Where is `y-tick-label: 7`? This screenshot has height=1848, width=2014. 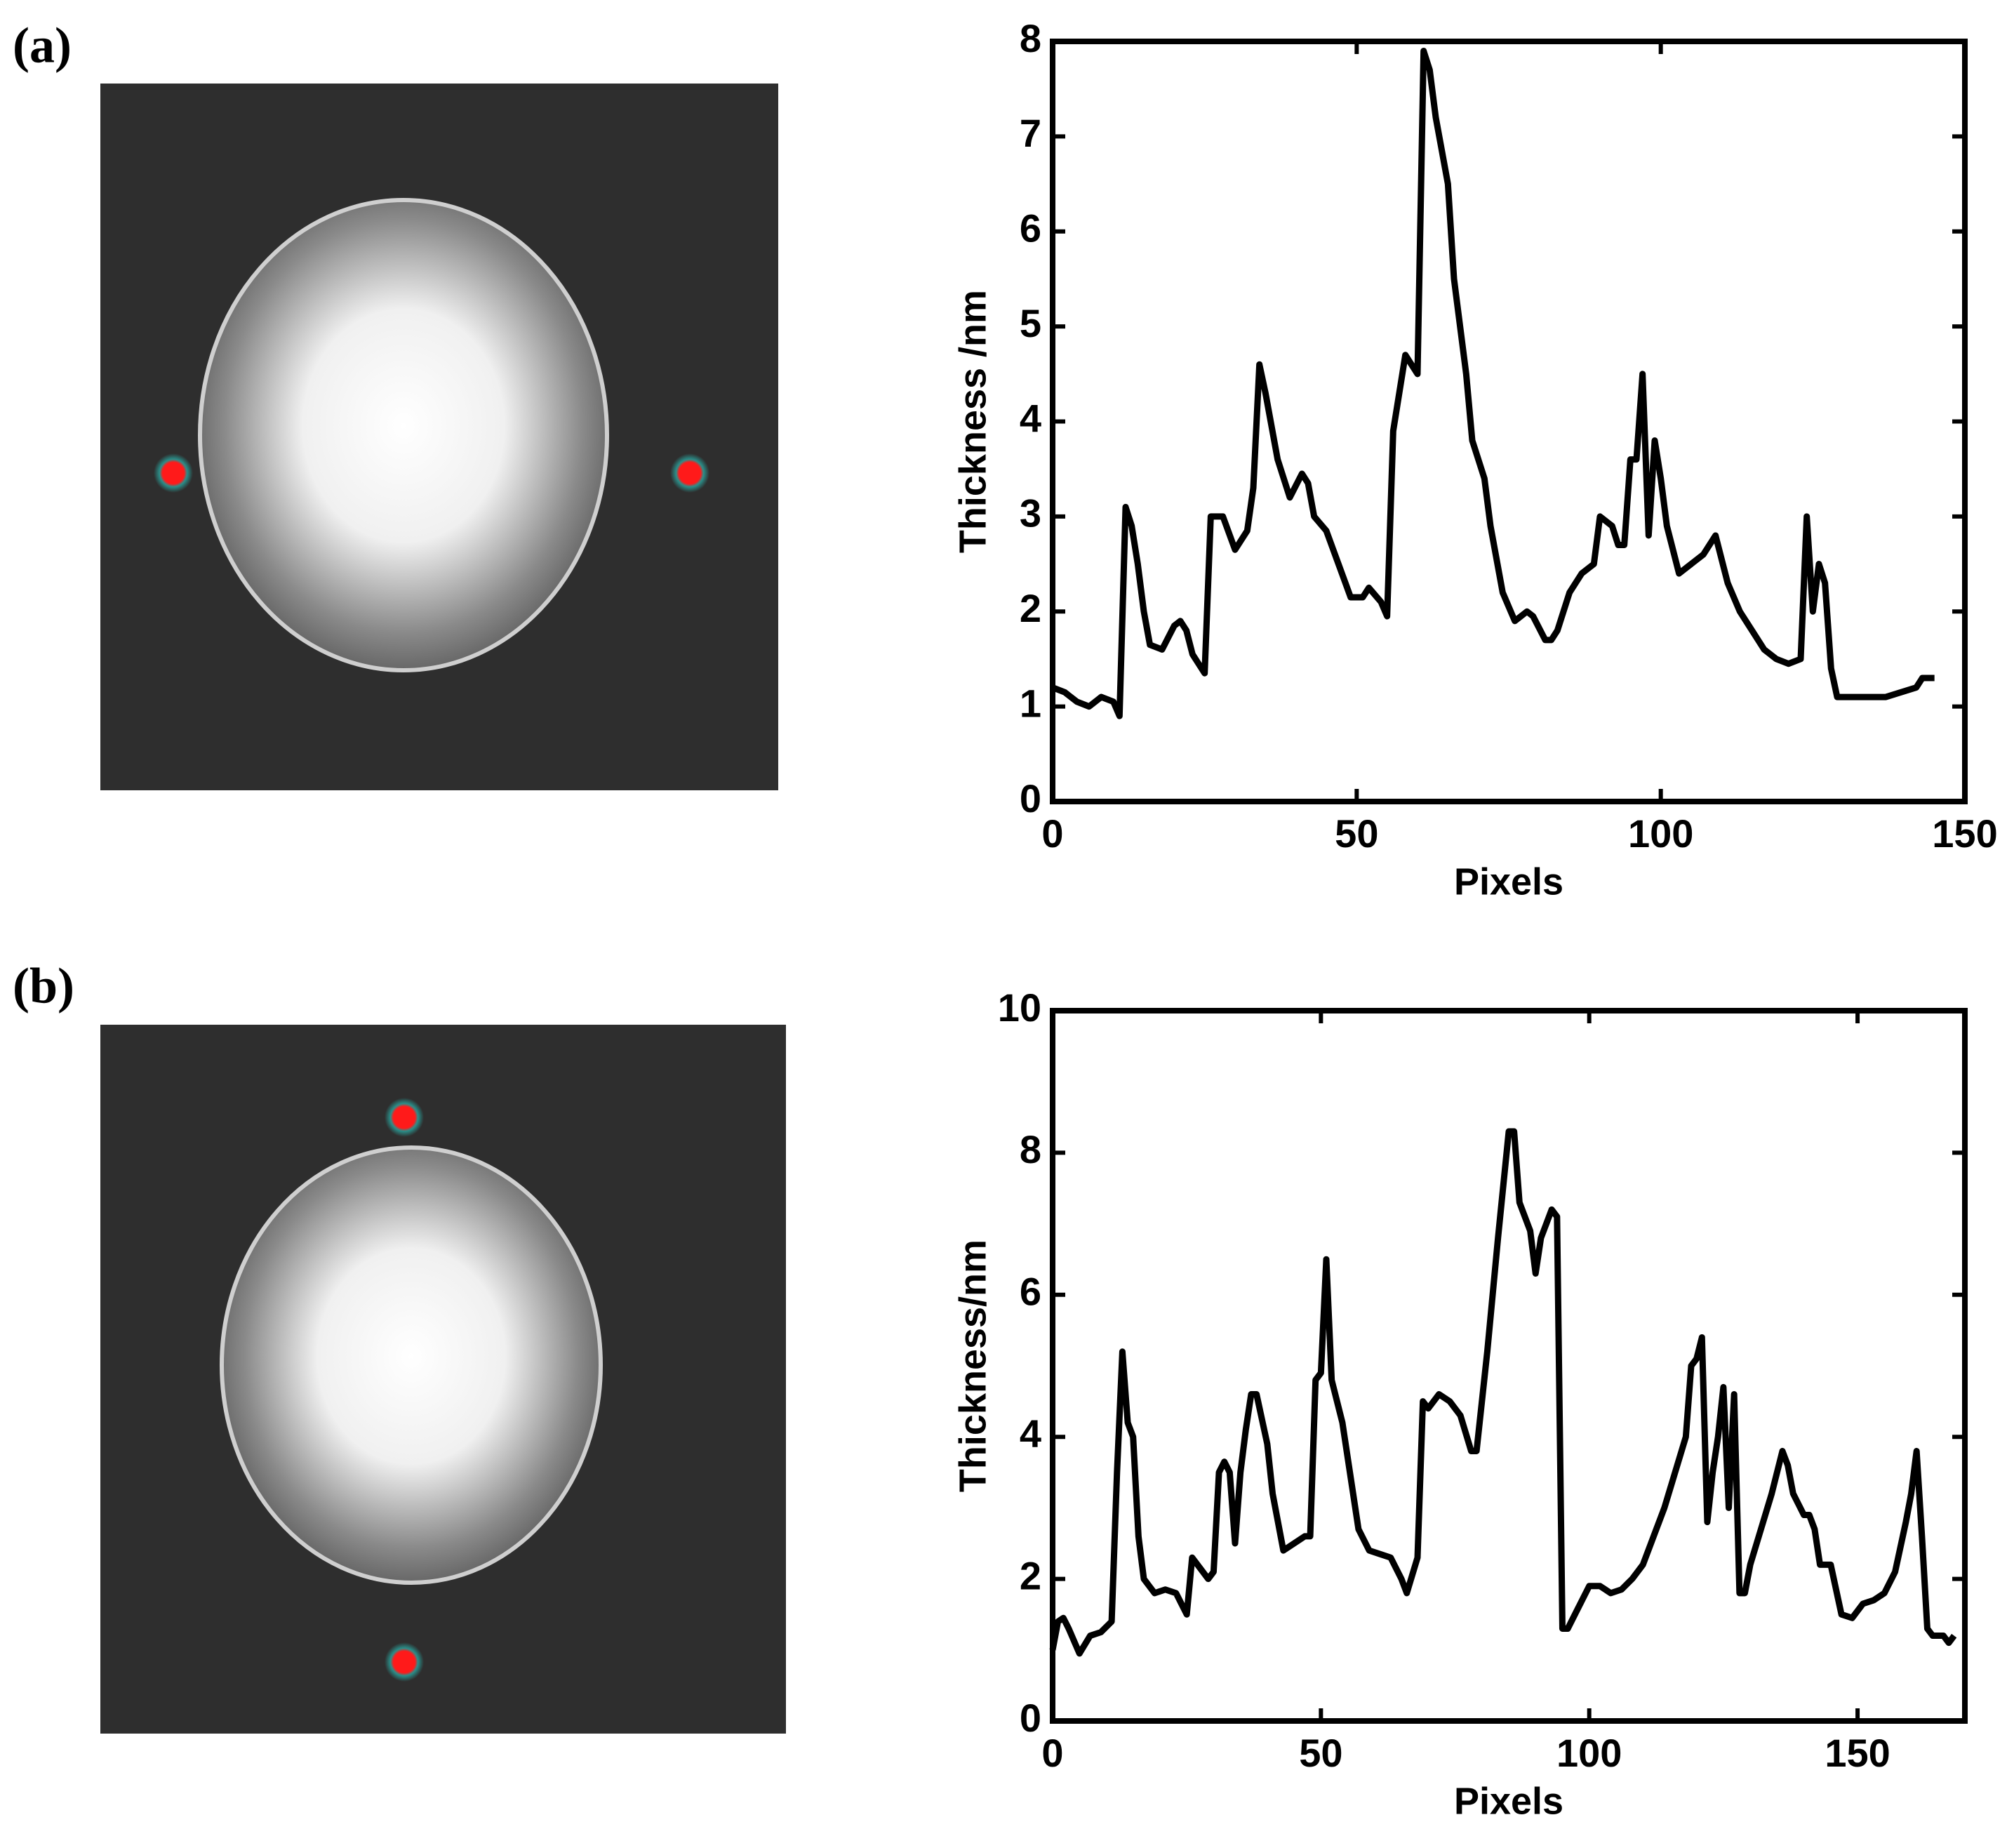 y-tick-label: 7 is located at coordinates (1030, 133).